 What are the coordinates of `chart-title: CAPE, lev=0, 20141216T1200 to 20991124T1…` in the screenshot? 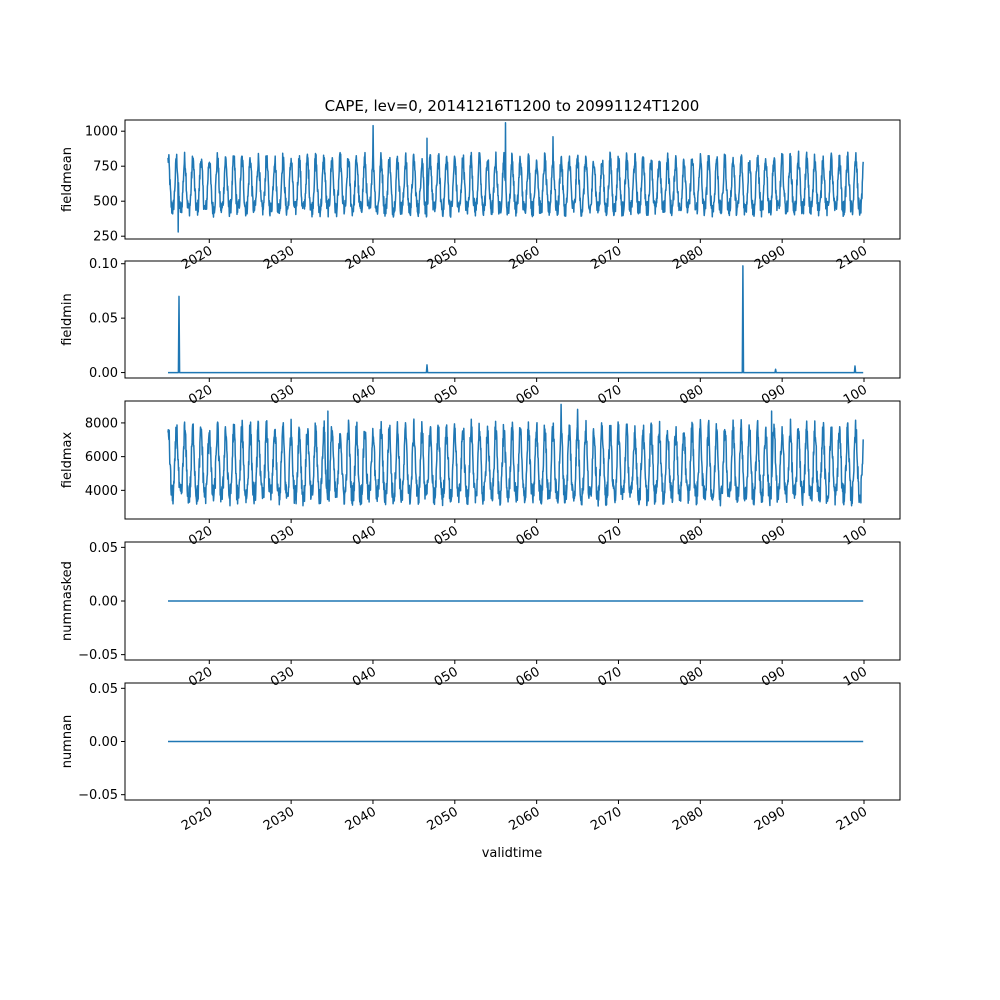 It's located at (512, 106).